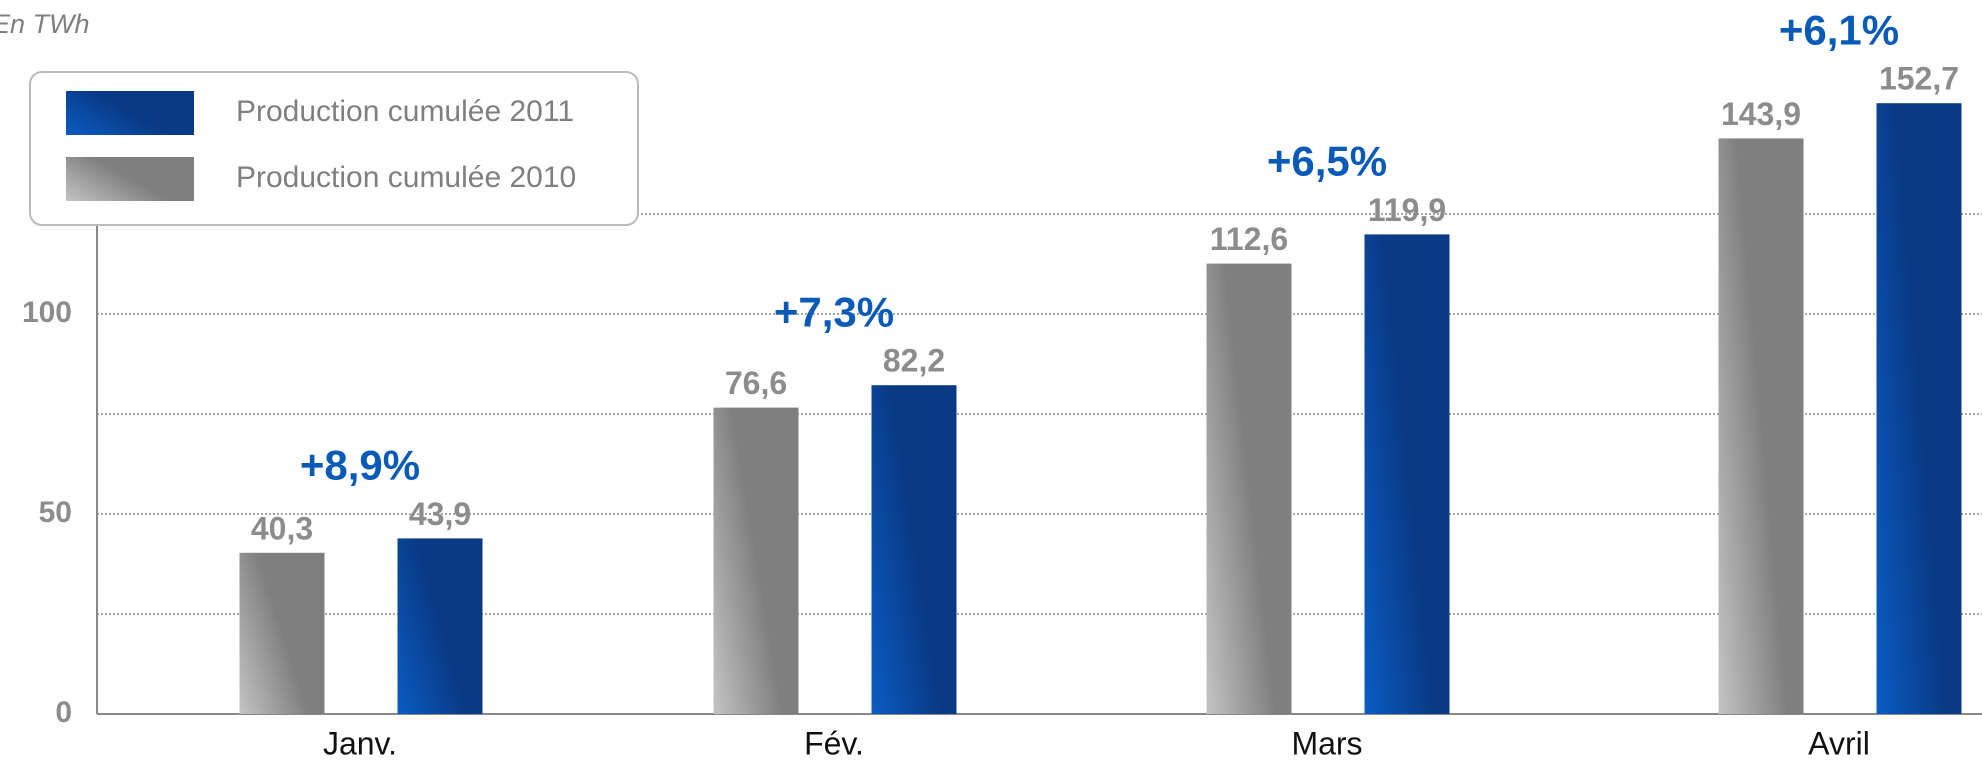 The image size is (1982, 761). I want to click on y-tick-label: 0, so click(63, 712).